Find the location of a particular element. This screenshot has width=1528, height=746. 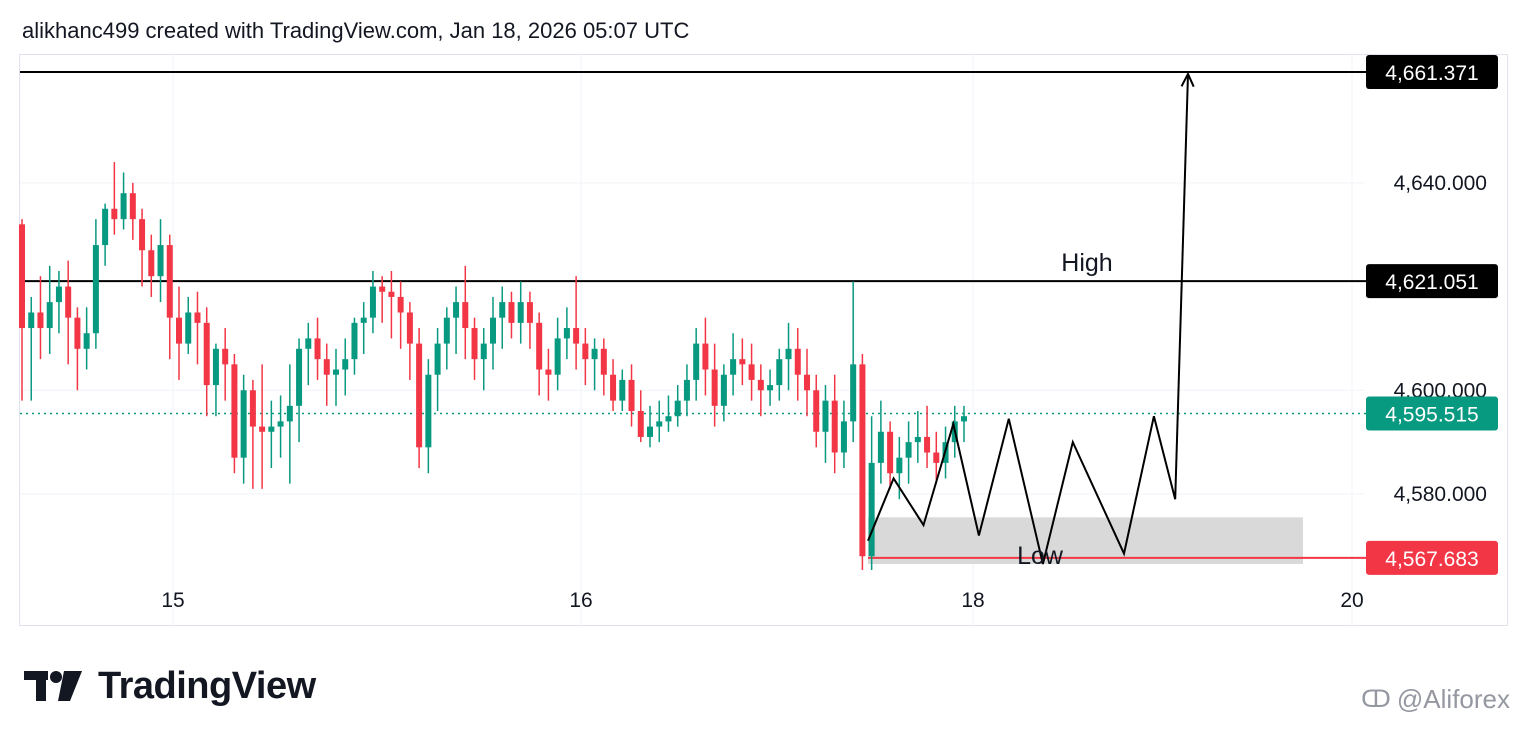

target-tag-label: 4,661.371 is located at coordinates (1431, 73).